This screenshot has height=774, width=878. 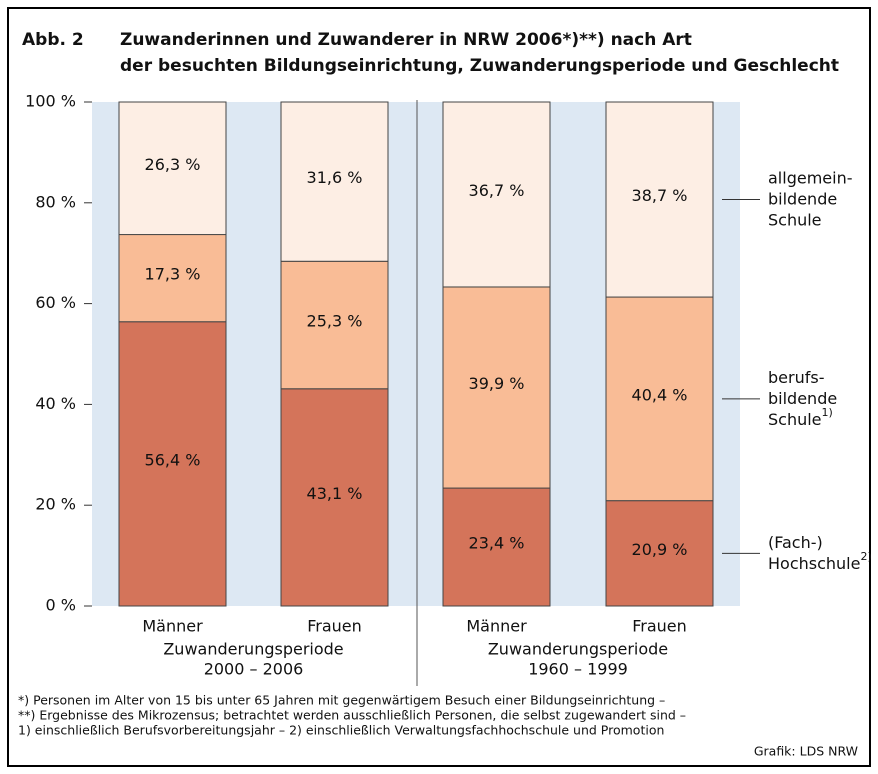 What do you see at coordinates (335, 493) in the screenshot?
I see `data-label: 43,1 %` at bounding box center [335, 493].